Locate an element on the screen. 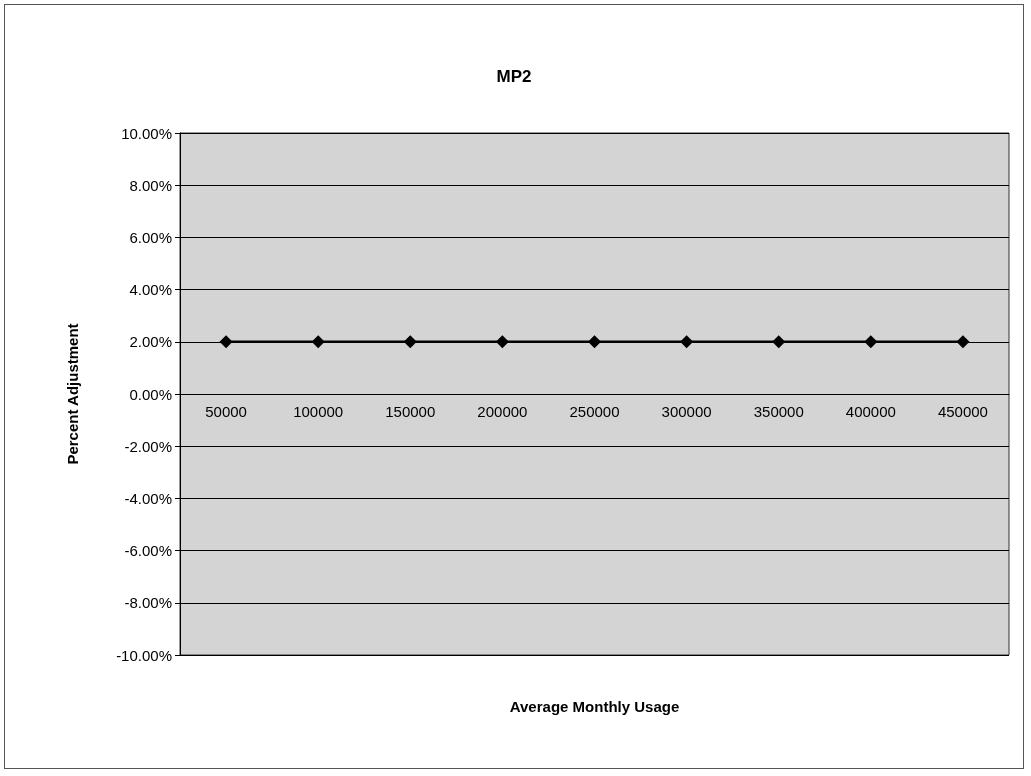  x-tick-label: 400000 is located at coordinates (870, 411).